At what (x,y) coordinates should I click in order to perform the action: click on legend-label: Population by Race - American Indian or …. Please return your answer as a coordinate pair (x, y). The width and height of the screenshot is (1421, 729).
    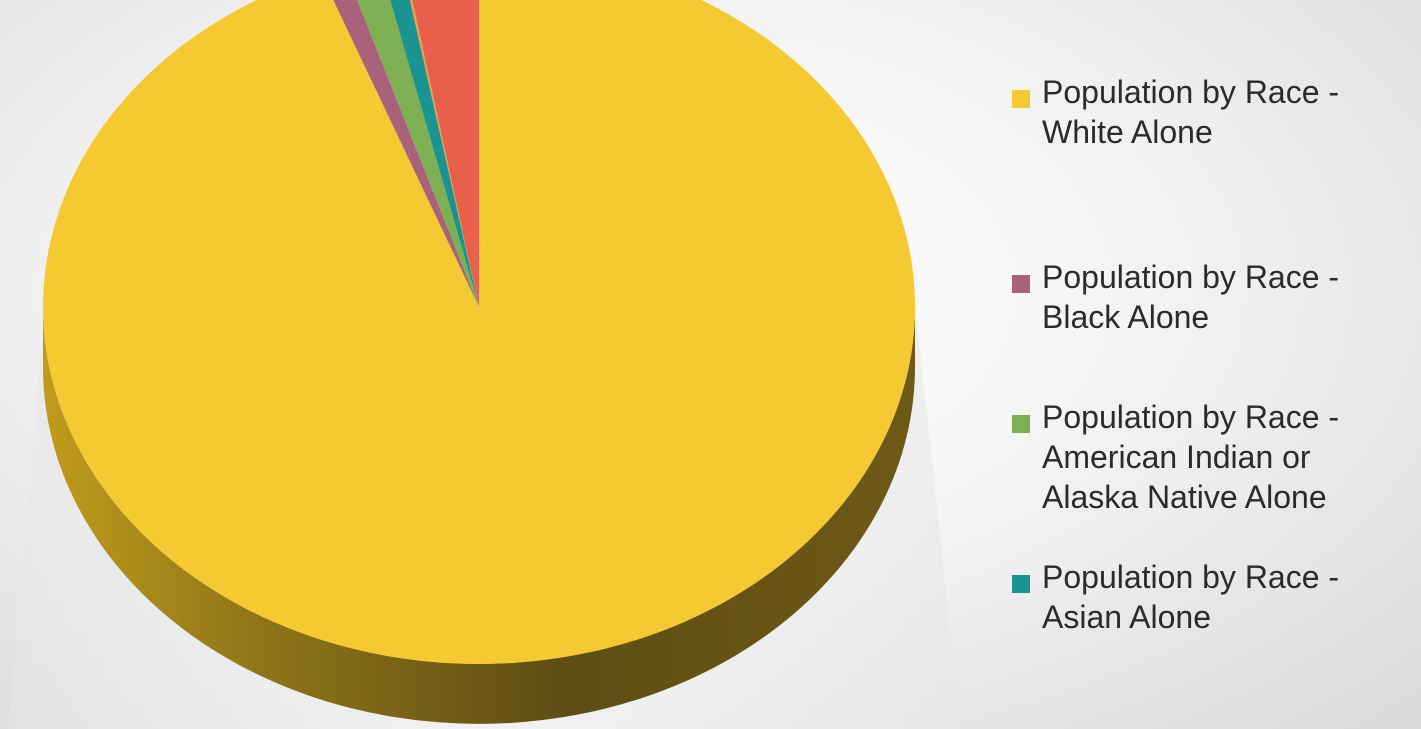
    Looking at the image, I should click on (1229, 457).